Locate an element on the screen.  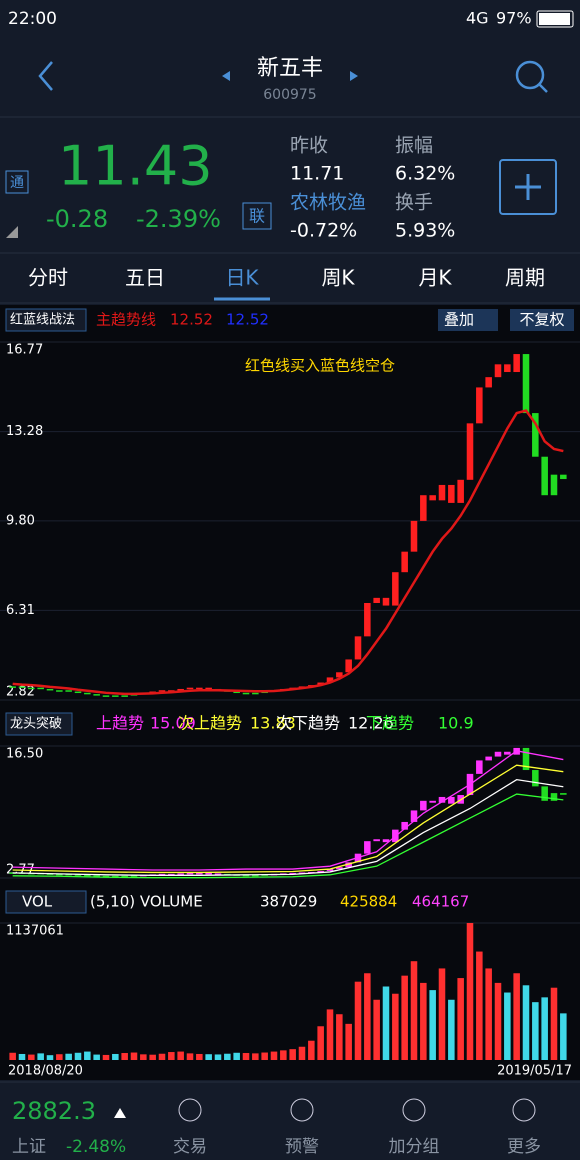
stock-code: 600975 is located at coordinates (289, 95).